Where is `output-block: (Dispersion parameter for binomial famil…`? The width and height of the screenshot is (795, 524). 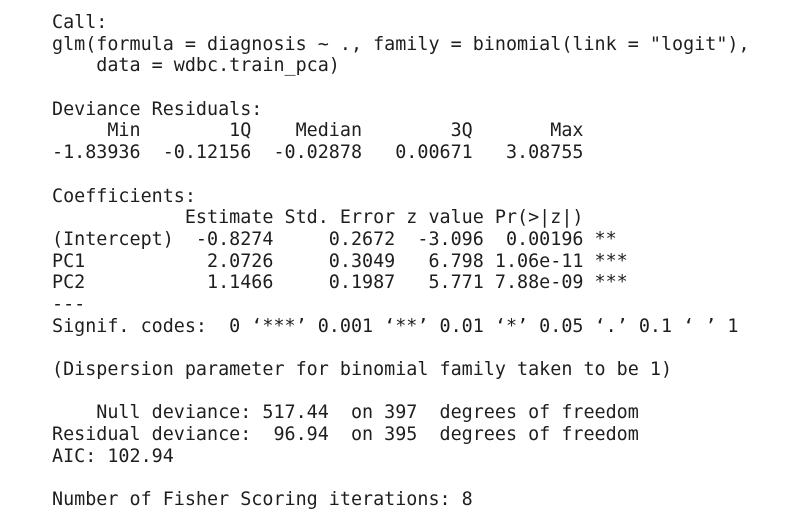 output-block: (Dispersion parameter for binomial famil… is located at coordinates (423, 370).